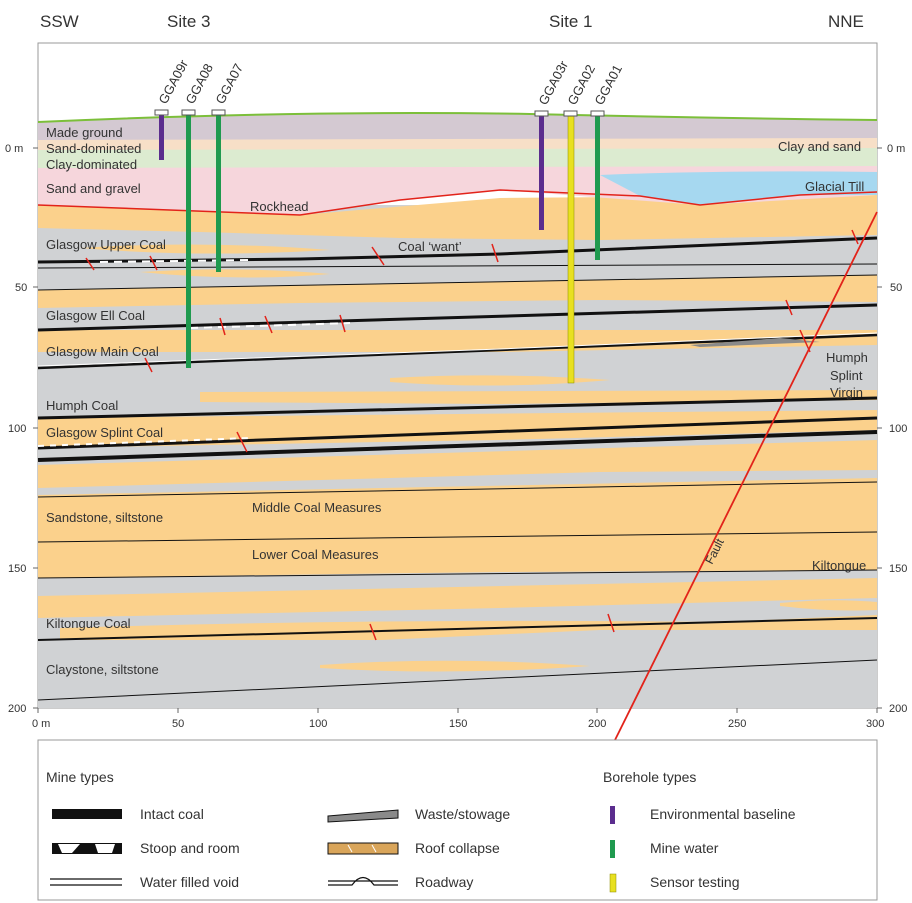  What do you see at coordinates (457, 317) in the screenshot?
I see `glasgow-ell-coal` at bounding box center [457, 317].